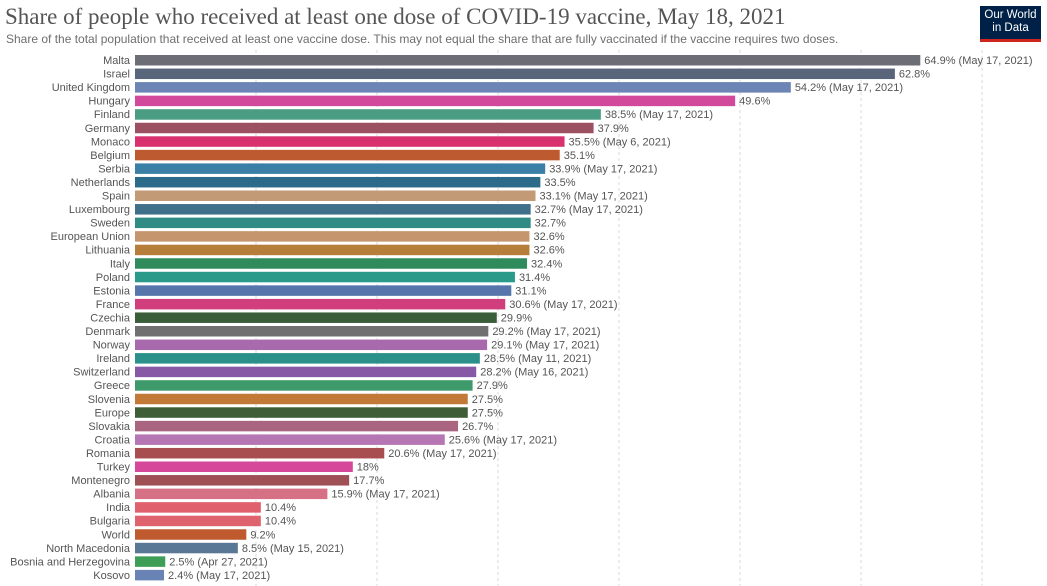 This screenshot has width=1047, height=586. I want to click on value-label-19: 29.9%, so click(516, 318).